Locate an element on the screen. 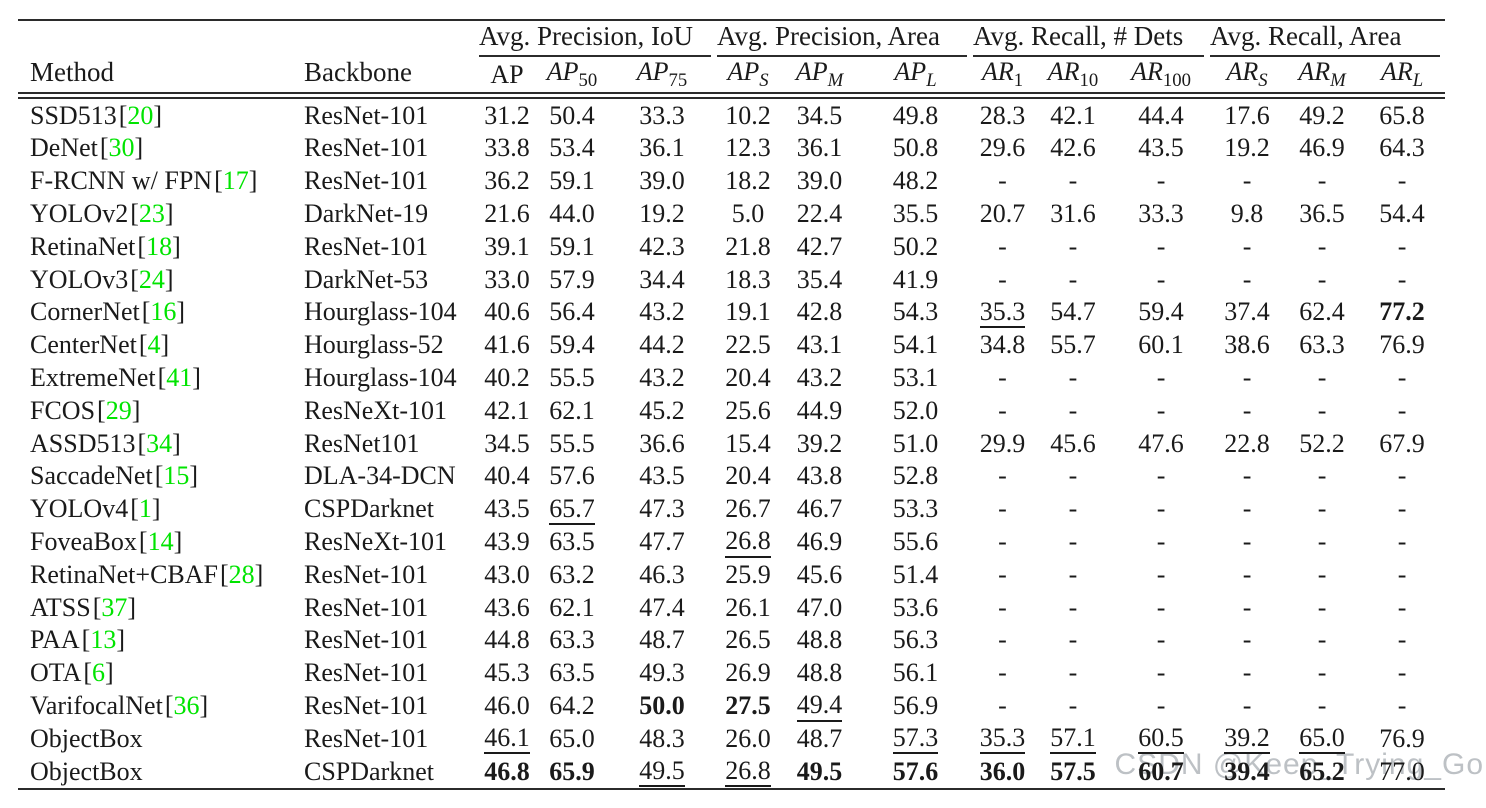  value-cell-ar100: 47.6 is located at coordinates (1161, 443).